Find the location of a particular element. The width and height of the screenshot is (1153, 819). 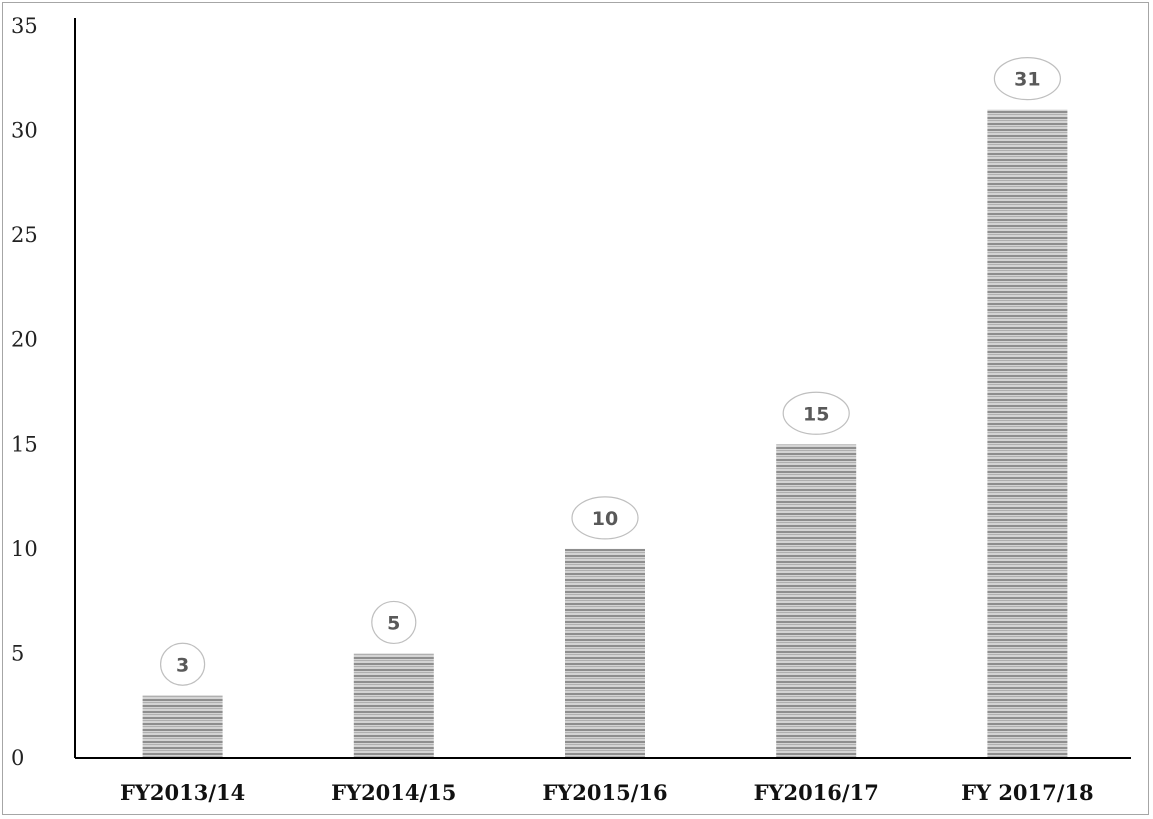

y-tick-label: 5 is located at coordinates (17, 653).